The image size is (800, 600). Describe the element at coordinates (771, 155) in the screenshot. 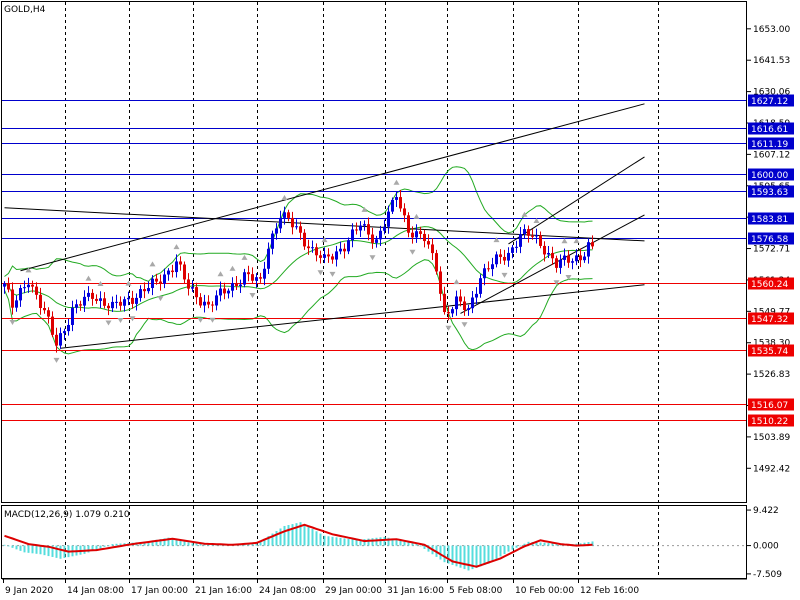

I see `price-tick-label: 1607.12` at that location.